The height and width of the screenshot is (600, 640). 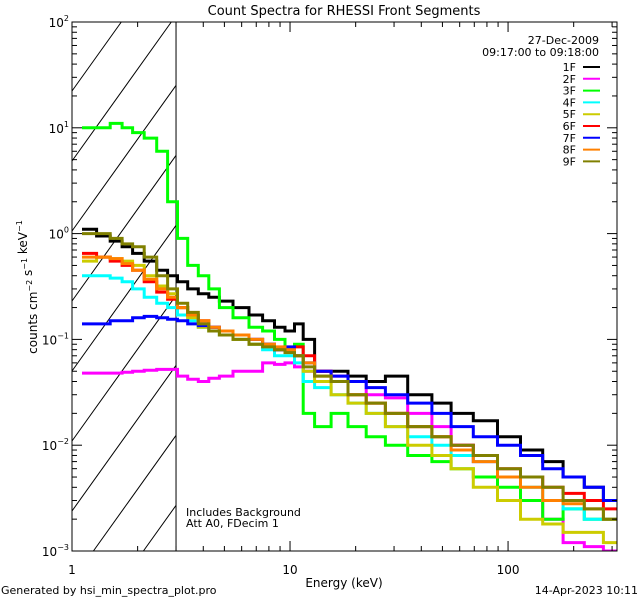 What do you see at coordinates (569, 161) in the screenshot?
I see `legend-label-9F: 9F` at bounding box center [569, 161].